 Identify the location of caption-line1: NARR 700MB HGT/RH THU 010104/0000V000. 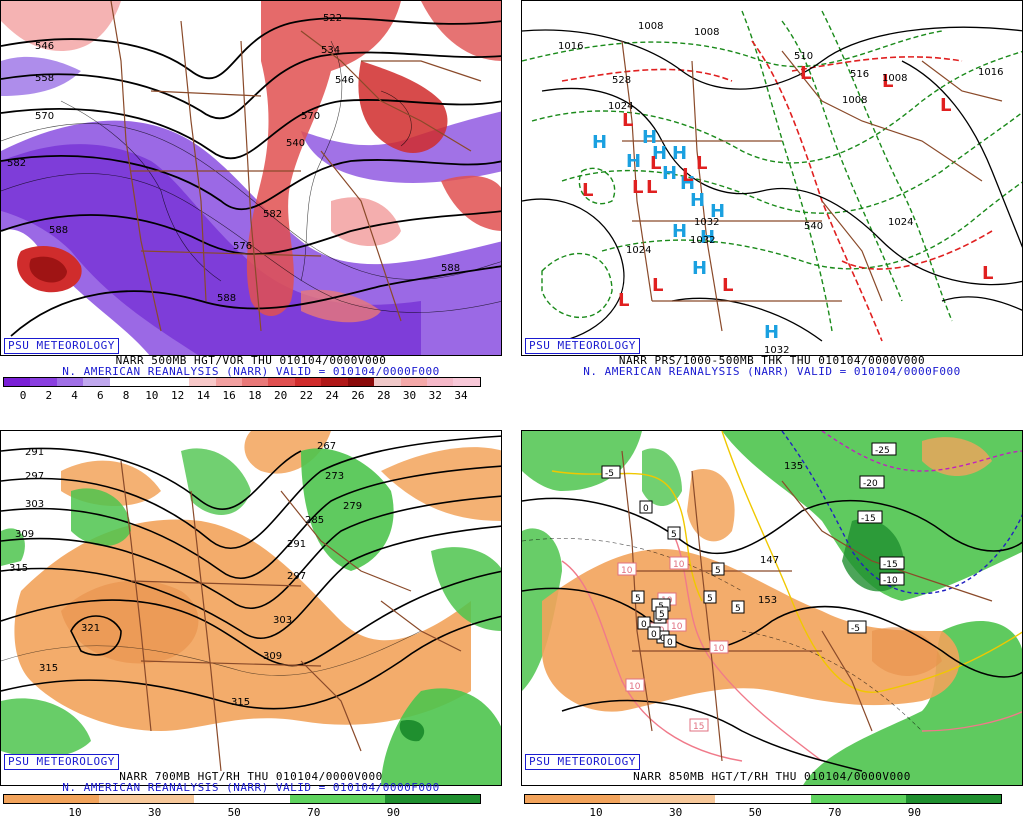
(251, 776).